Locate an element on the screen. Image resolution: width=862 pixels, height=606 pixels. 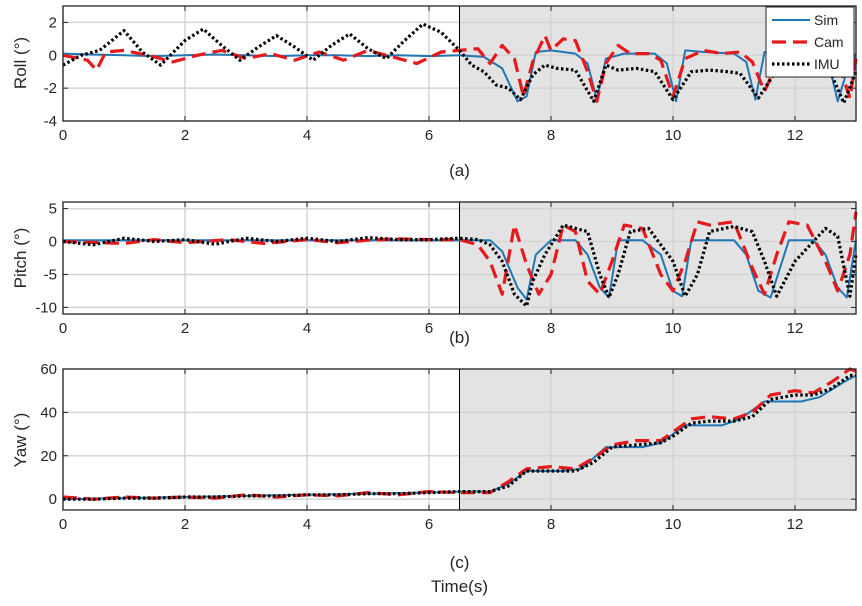
legend-label-sim: Sim is located at coordinates (826, 20).